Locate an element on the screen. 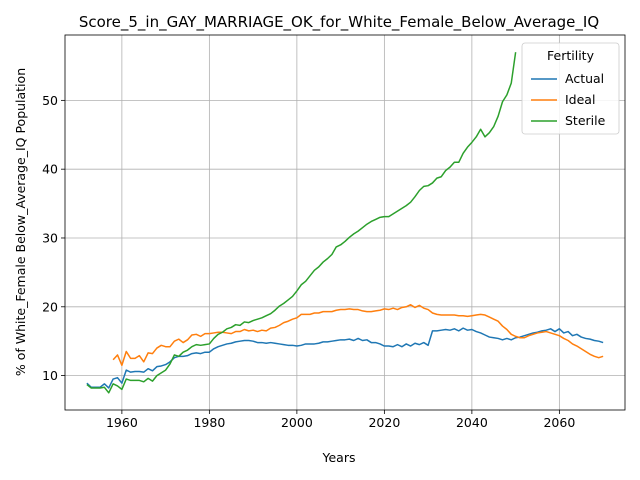  legend-label-sterile: Sterile is located at coordinates (585, 120).